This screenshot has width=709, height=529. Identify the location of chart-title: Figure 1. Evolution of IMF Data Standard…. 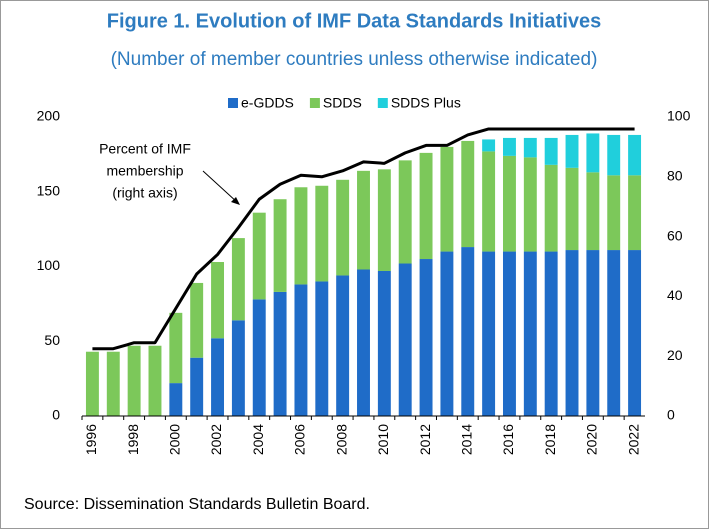
(354, 21).